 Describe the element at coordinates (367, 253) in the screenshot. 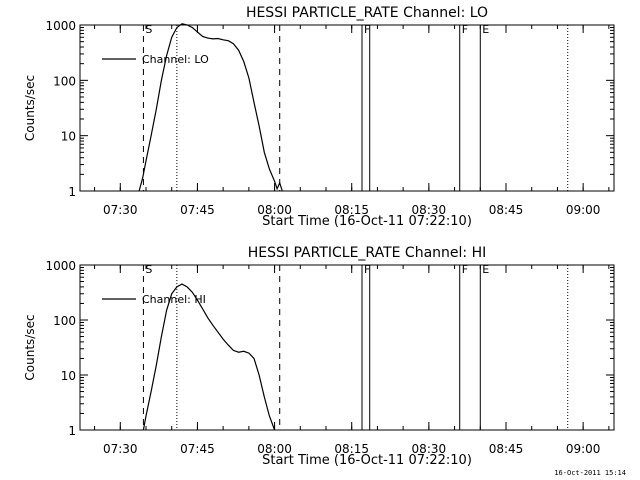

I see `chart-title: HESSI PARTICLE_RATE Channel: HI` at that location.